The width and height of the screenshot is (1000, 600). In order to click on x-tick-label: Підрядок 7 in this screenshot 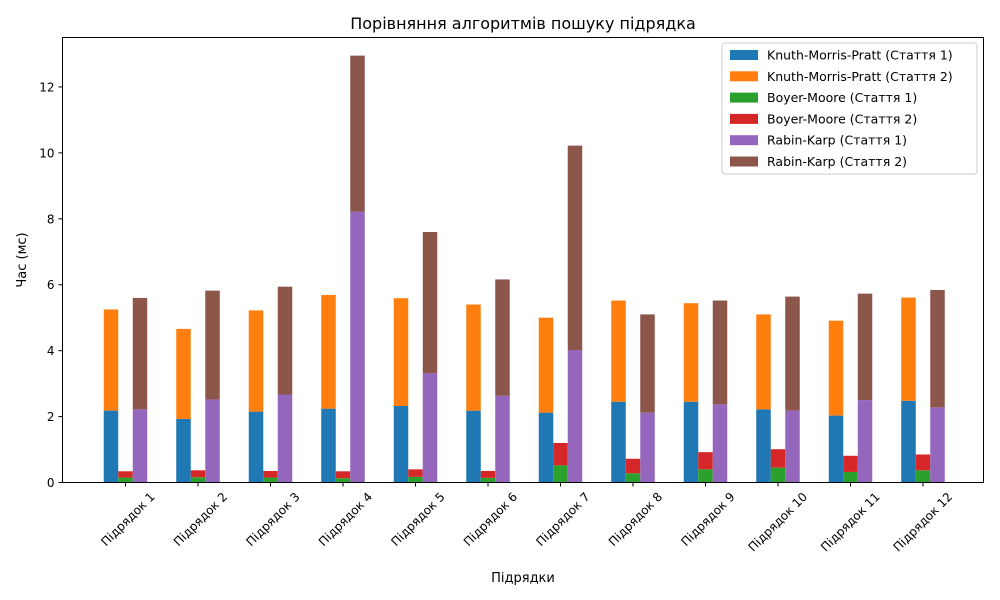, I will do `click(562, 519)`.